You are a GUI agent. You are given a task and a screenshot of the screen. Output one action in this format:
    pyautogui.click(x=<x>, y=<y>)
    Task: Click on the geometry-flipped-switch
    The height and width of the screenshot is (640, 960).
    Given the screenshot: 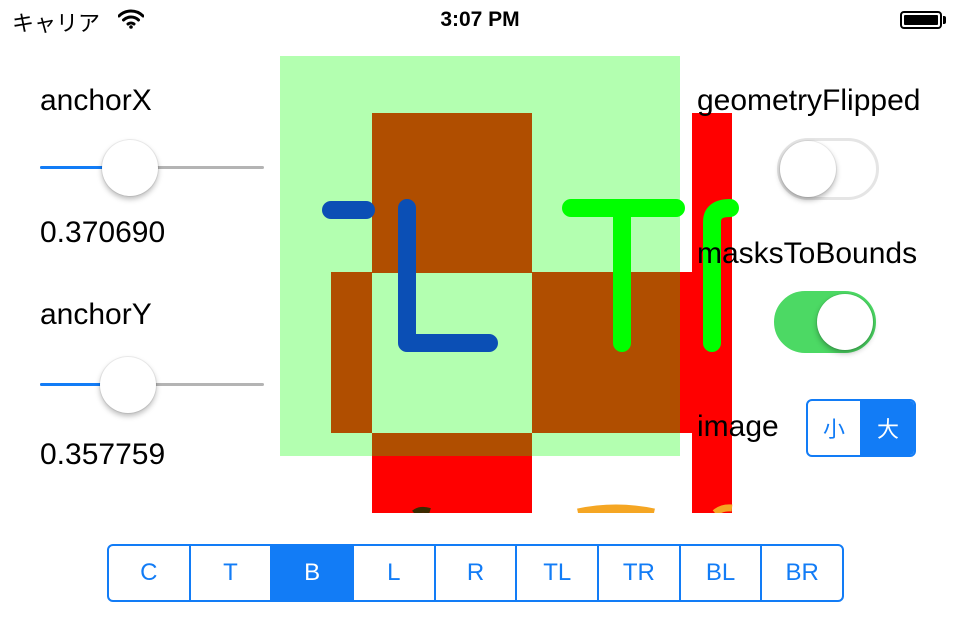 What is the action you would take?
    pyautogui.click(x=828, y=169)
    